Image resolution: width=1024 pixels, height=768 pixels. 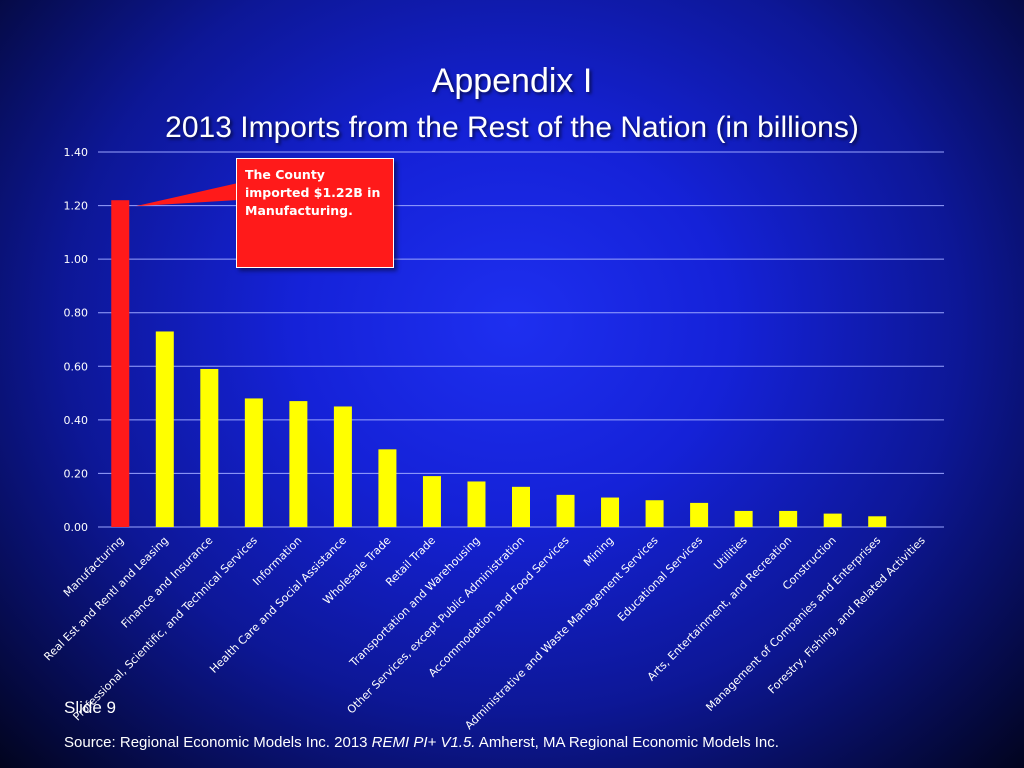 I want to click on y-tick-label: 0.20, so click(x=76, y=473).